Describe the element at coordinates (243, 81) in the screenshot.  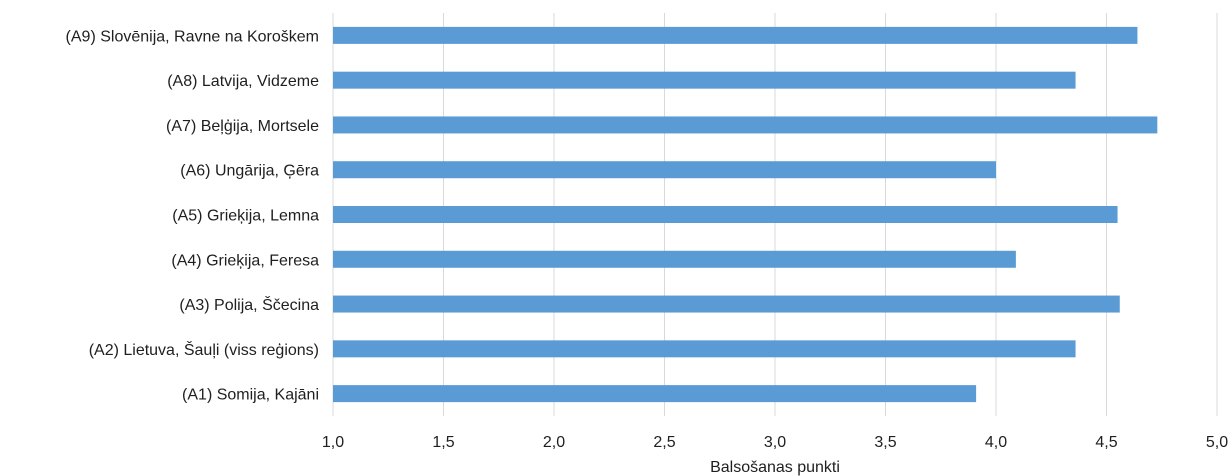
I see `category-label: (A8) Latvija, Vidzeme` at that location.